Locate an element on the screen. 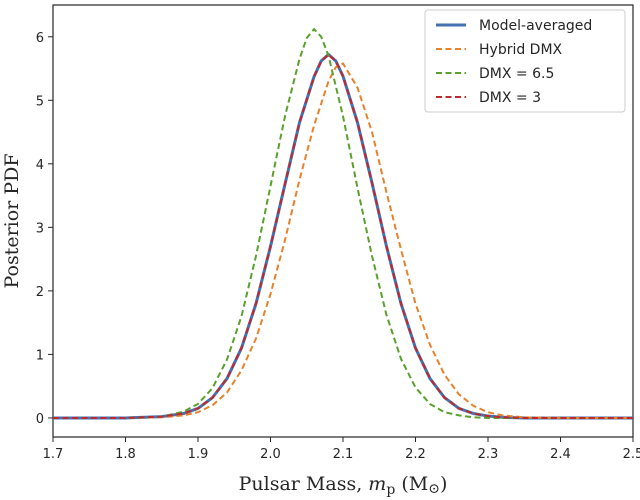 Image resolution: width=640 pixels, height=500 pixels. x-tick-label-2-4: 2.4 is located at coordinates (560, 454).